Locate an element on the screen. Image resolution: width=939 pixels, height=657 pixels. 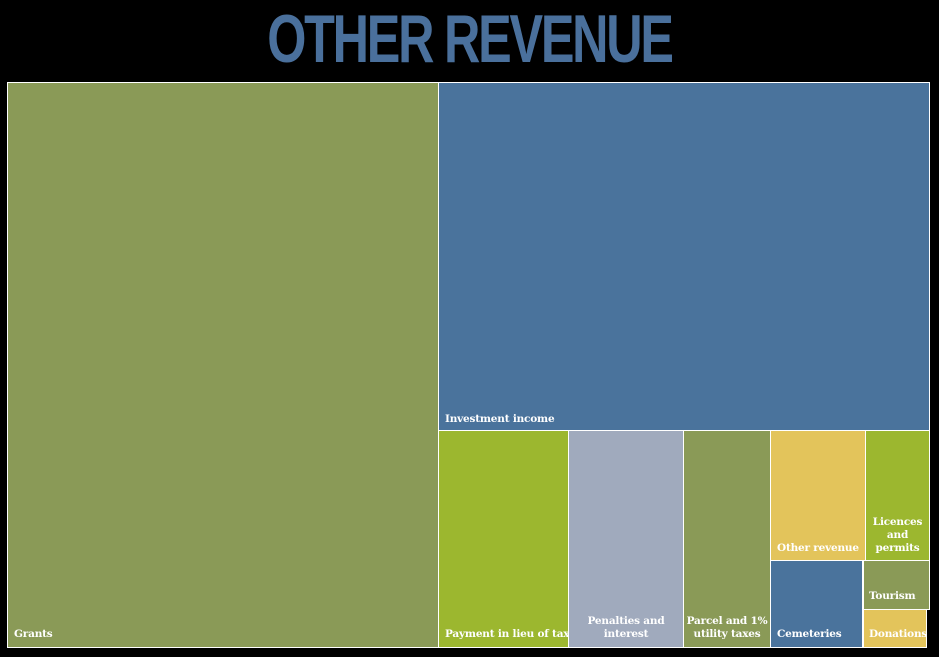
treemap-tile-label: Investment income is located at coordinates (500, 419).